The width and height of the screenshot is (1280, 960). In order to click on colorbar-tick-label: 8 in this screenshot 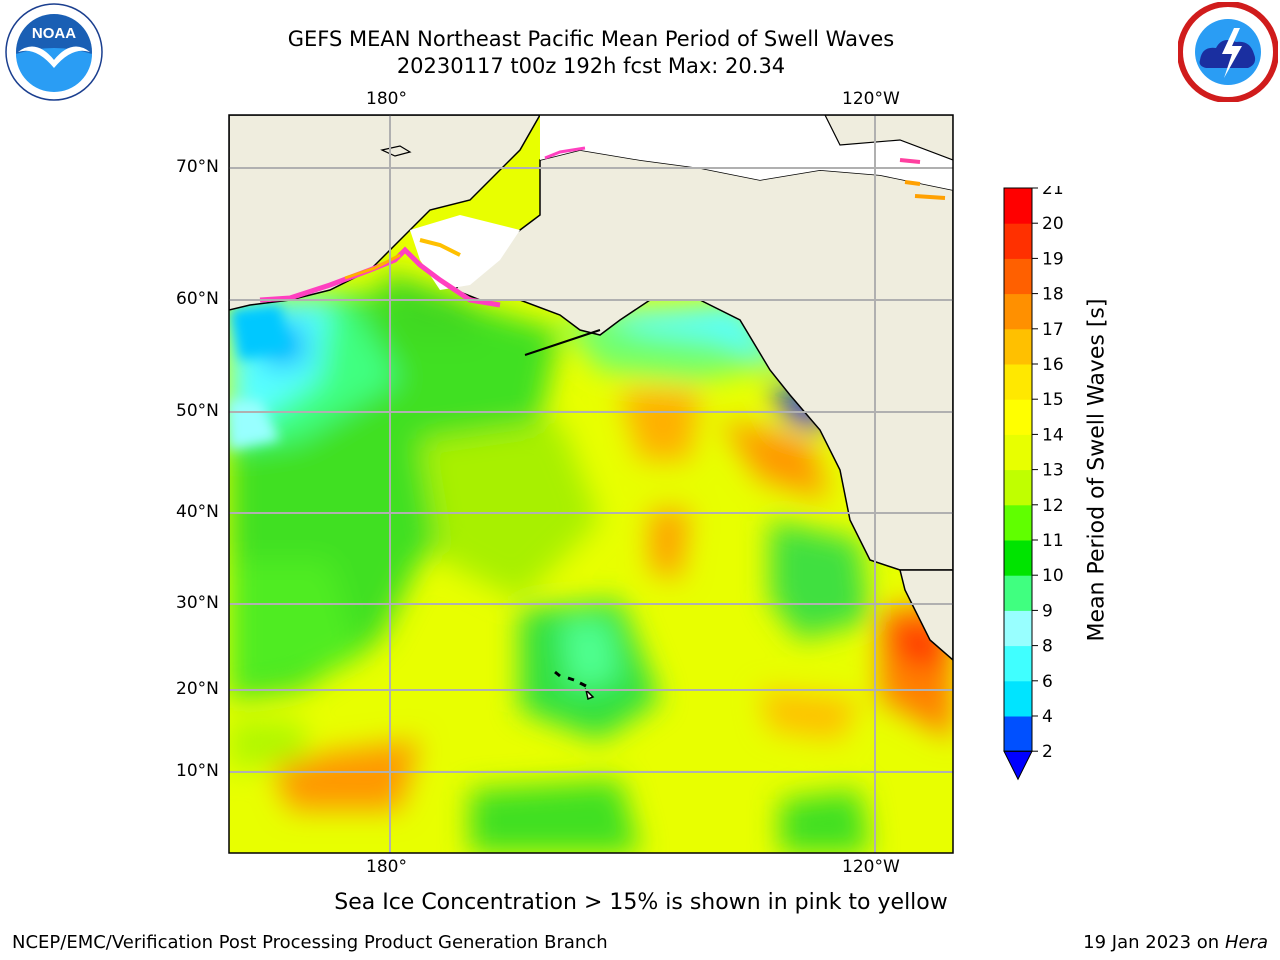, I will do `click(1047, 647)`.